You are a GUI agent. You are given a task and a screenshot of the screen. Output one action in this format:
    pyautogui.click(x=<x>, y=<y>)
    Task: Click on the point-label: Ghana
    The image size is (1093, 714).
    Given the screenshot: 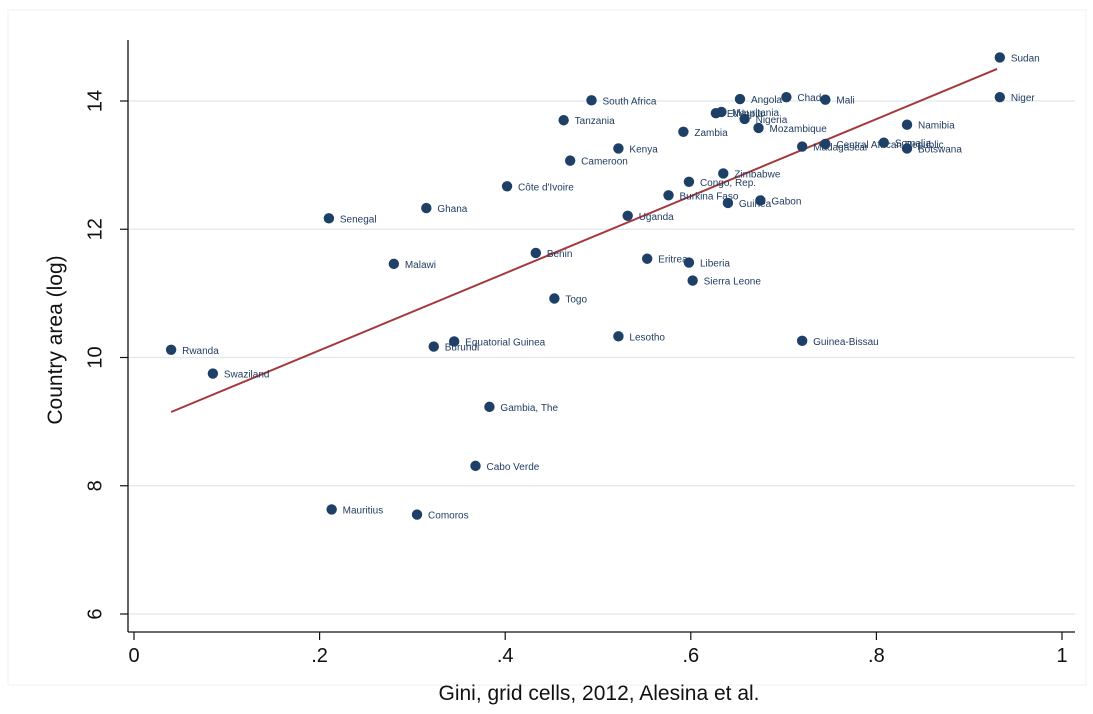 What is the action you would take?
    pyautogui.click(x=452, y=209)
    